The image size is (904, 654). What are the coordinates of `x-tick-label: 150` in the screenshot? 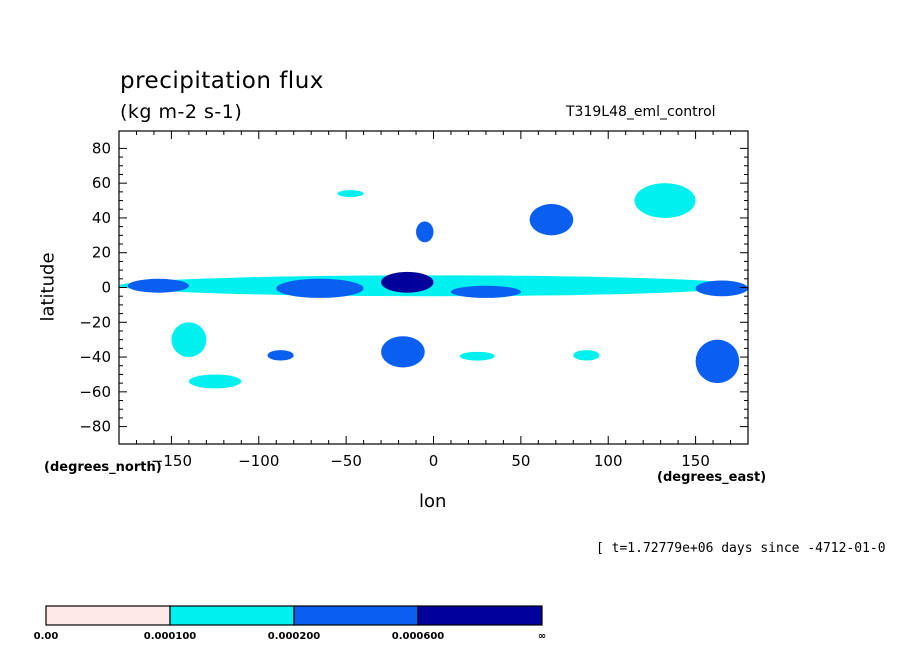 It's located at (695, 461).